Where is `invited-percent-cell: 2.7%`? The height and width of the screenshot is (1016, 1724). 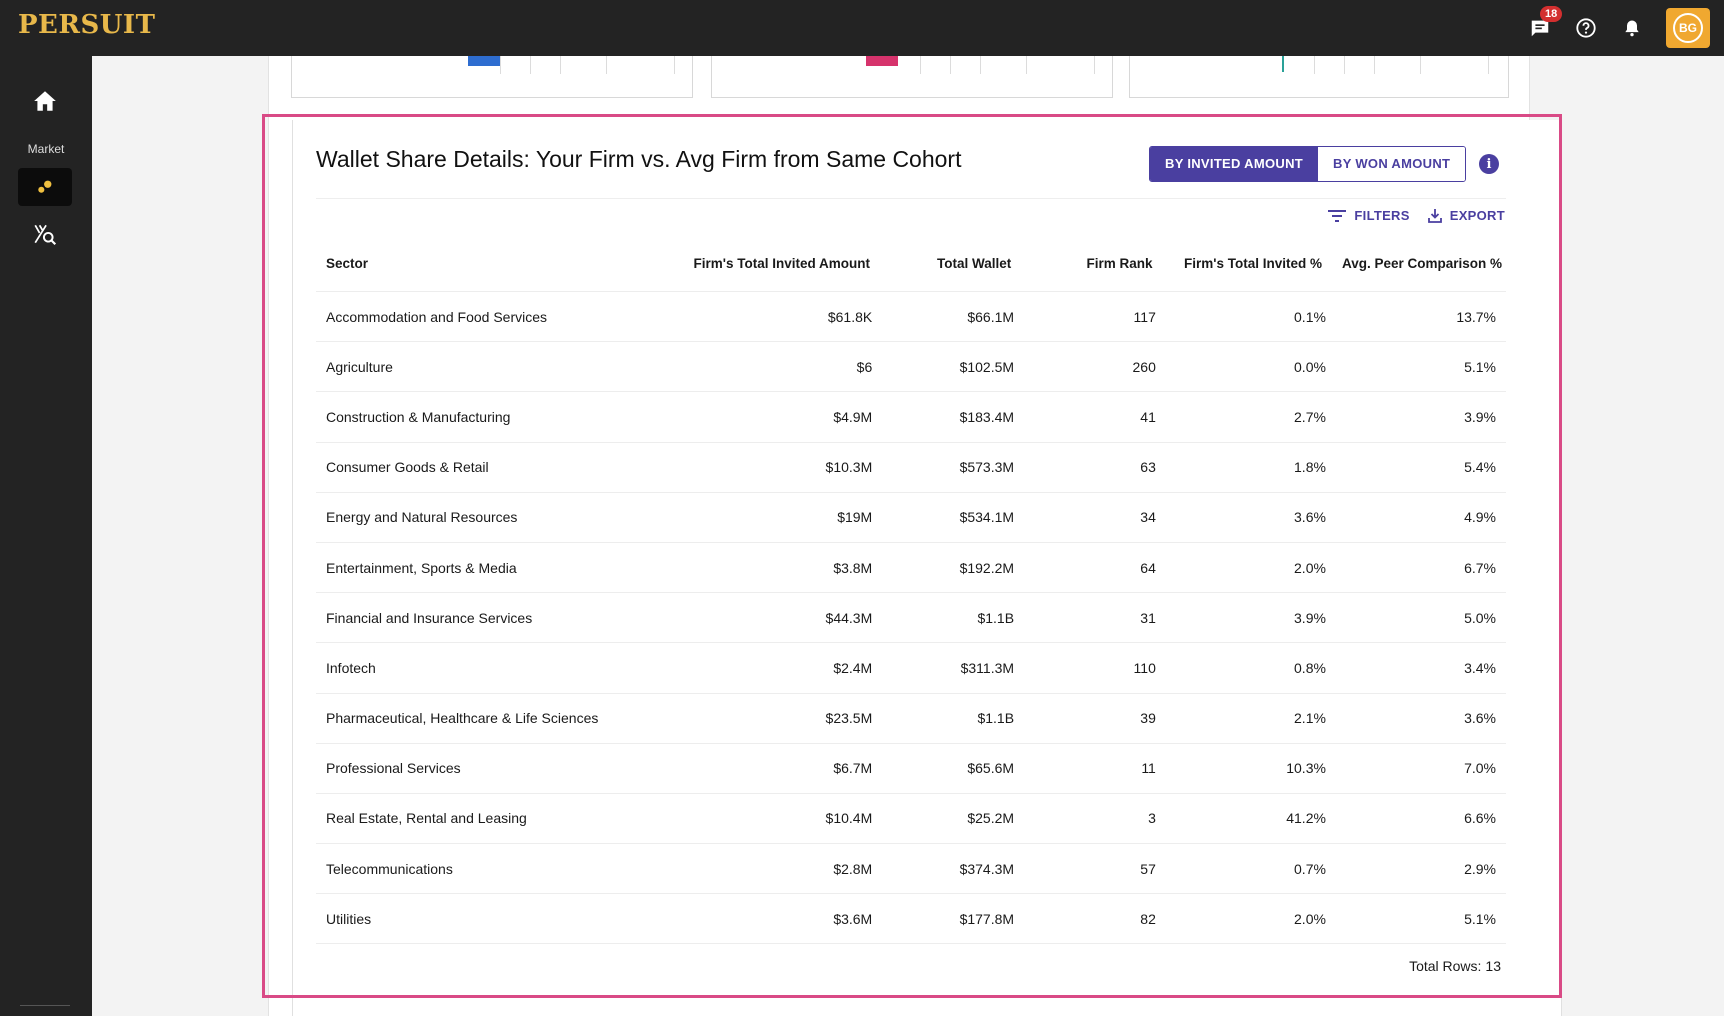 invited-percent-cell: 2.7% is located at coordinates (1310, 416).